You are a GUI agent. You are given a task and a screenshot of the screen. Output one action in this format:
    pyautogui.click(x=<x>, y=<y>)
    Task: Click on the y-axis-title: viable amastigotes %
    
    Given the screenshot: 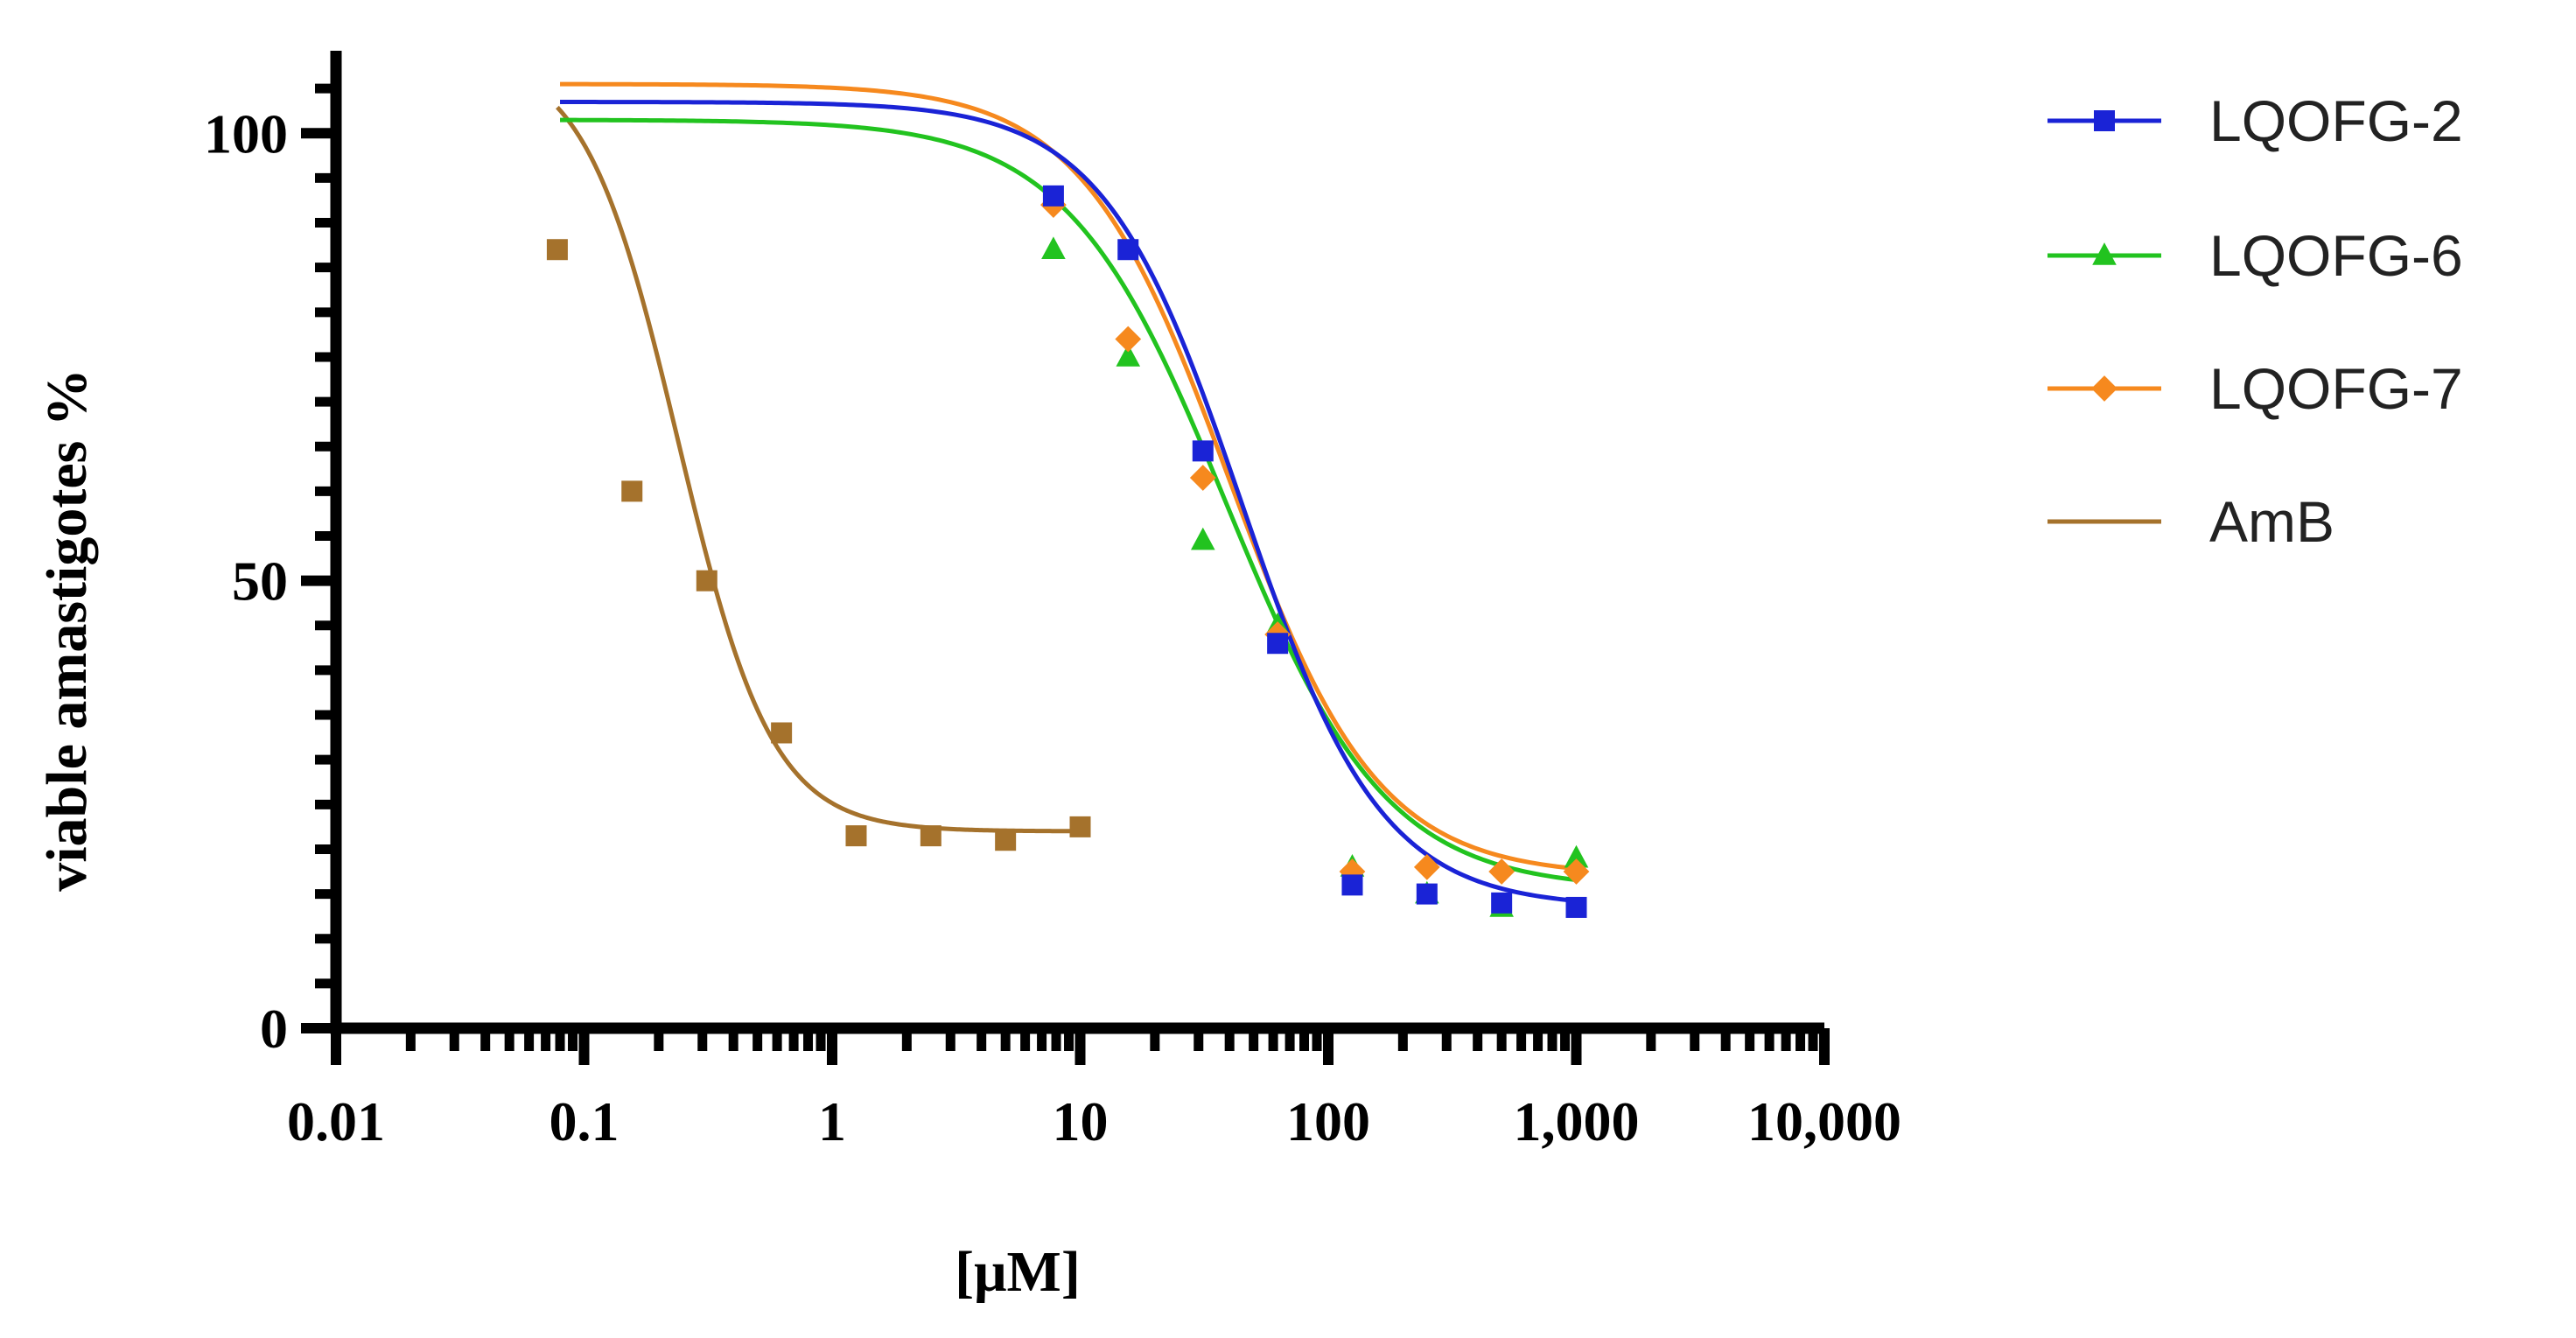 What is the action you would take?
    pyautogui.click(x=67, y=630)
    